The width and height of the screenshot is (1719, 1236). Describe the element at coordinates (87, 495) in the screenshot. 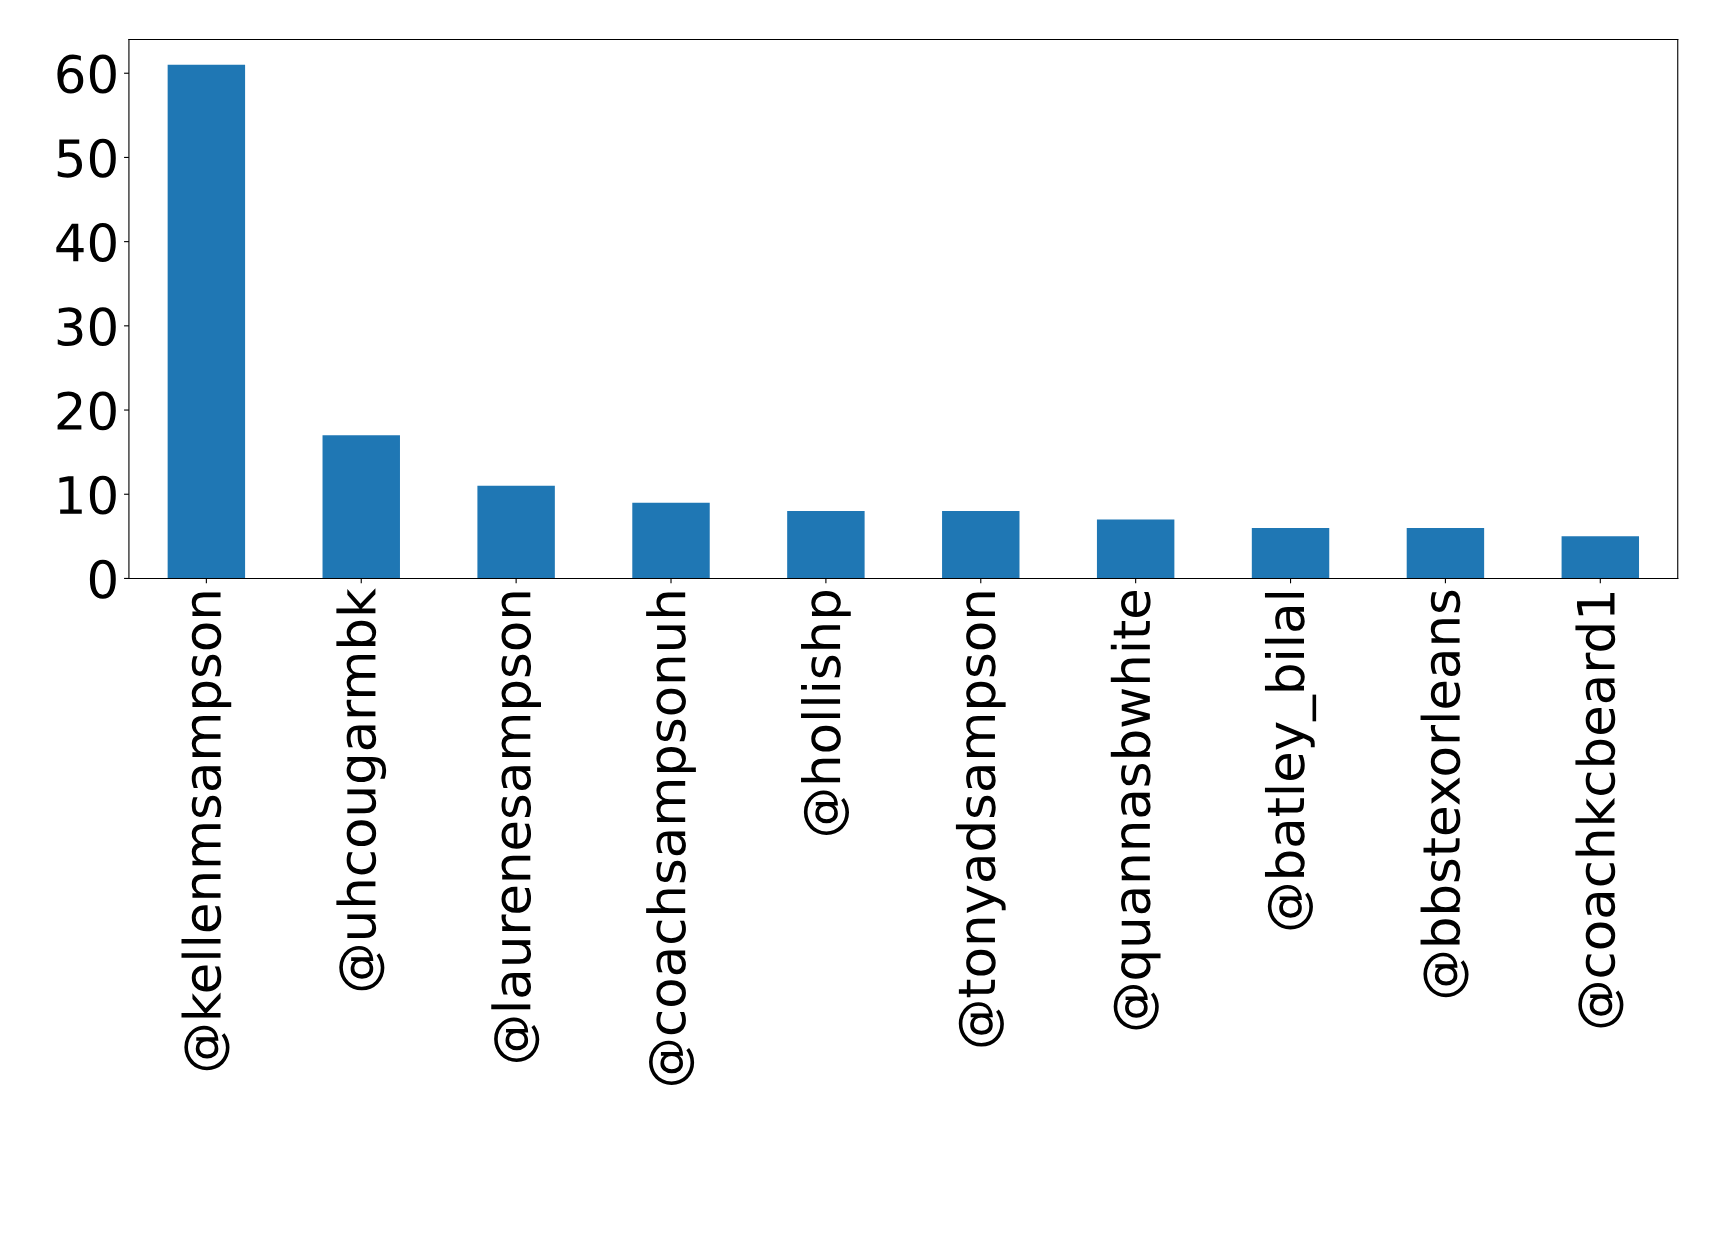

I see `y-tick-label: 10` at that location.